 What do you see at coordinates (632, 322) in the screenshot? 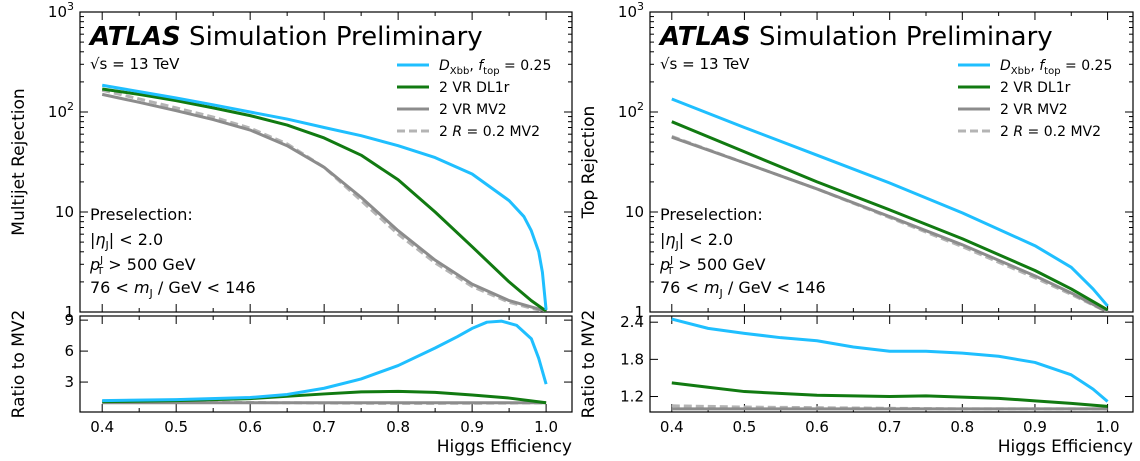
I see `ratio-tick-label: 2.4` at bounding box center [632, 322].